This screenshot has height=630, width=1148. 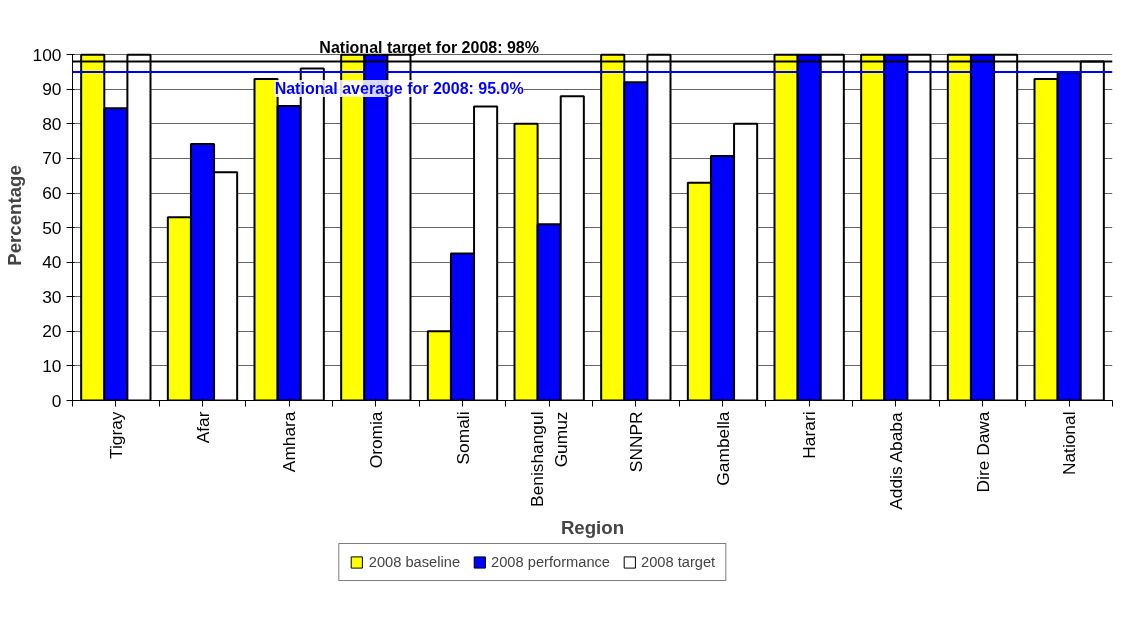 What do you see at coordinates (462, 438) in the screenshot?
I see `x-tick-label: Somali` at bounding box center [462, 438].